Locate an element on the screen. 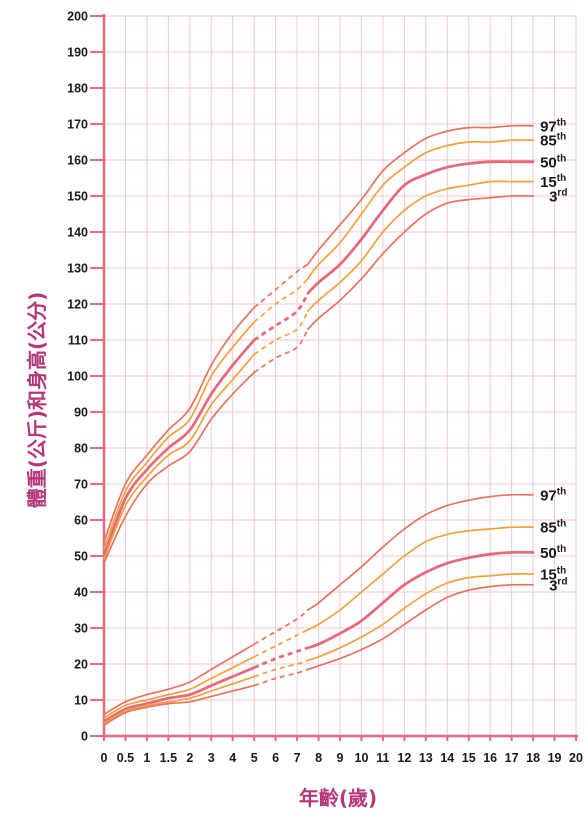 The width and height of the screenshot is (586, 815). x-tick-label: 0 is located at coordinates (104, 758).